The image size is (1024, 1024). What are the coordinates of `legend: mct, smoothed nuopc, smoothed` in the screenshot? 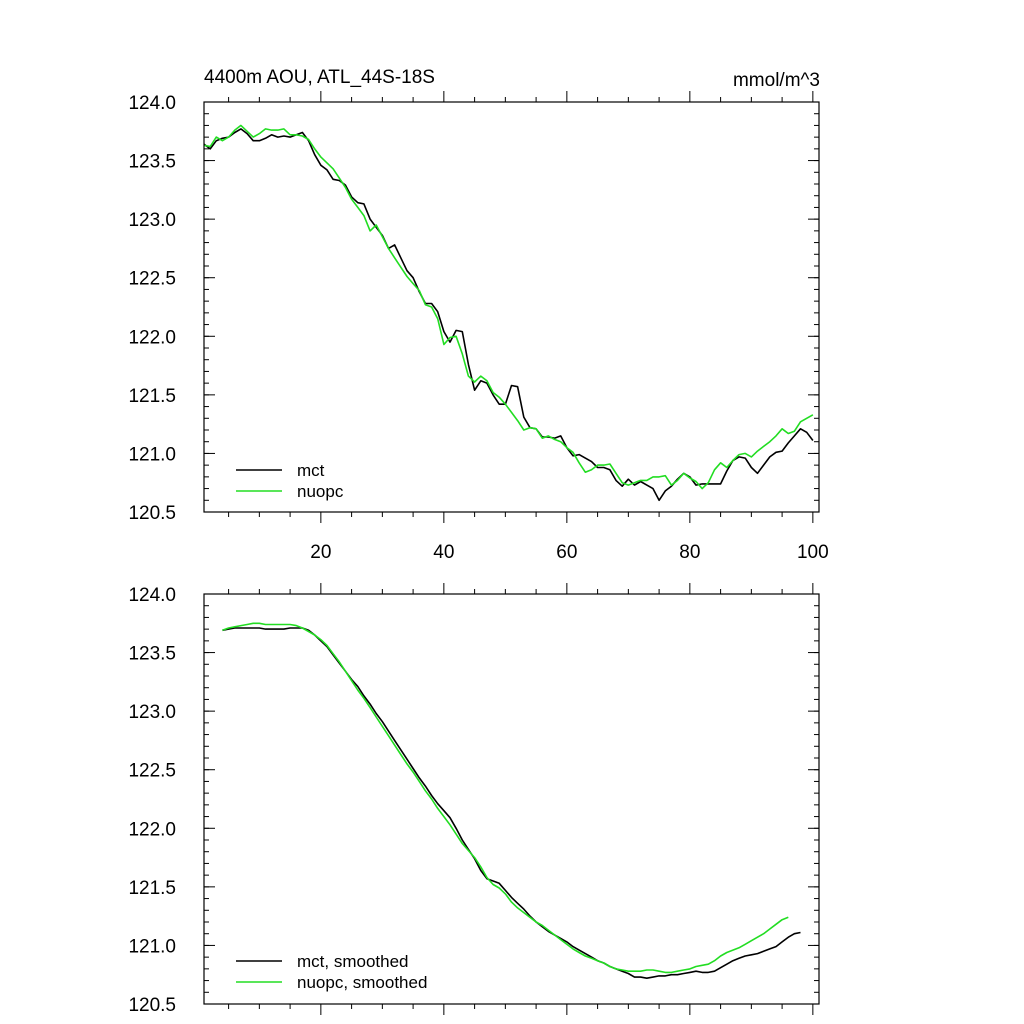 It's located at (331, 972).